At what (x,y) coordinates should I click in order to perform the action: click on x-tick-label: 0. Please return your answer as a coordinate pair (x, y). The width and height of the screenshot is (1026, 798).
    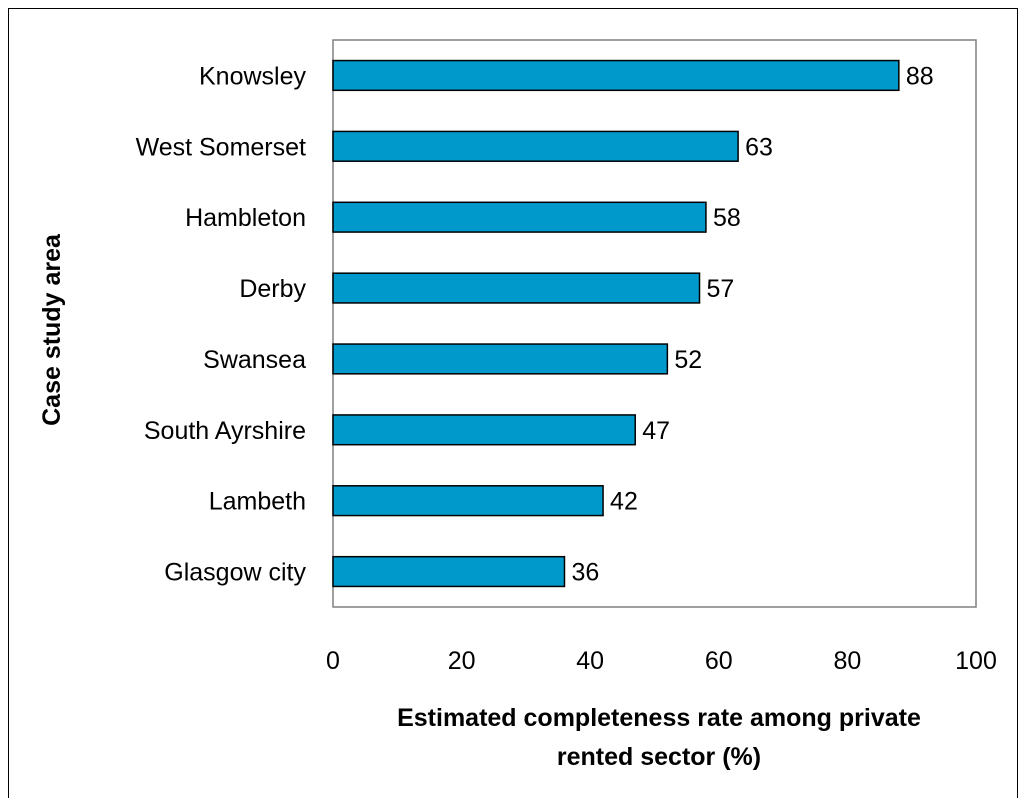
    Looking at the image, I should click on (333, 661).